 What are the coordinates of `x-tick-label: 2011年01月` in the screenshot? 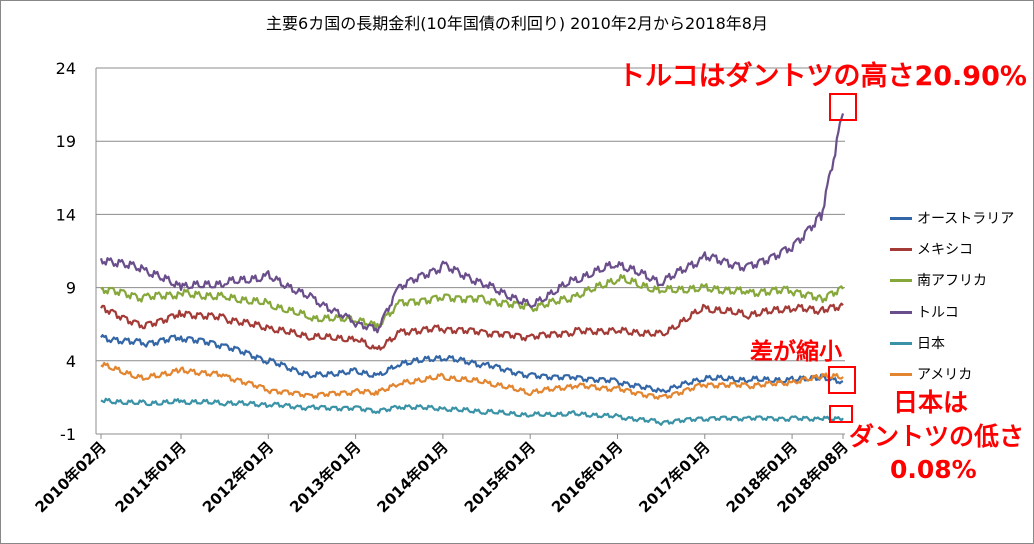 It's located at (151, 477).